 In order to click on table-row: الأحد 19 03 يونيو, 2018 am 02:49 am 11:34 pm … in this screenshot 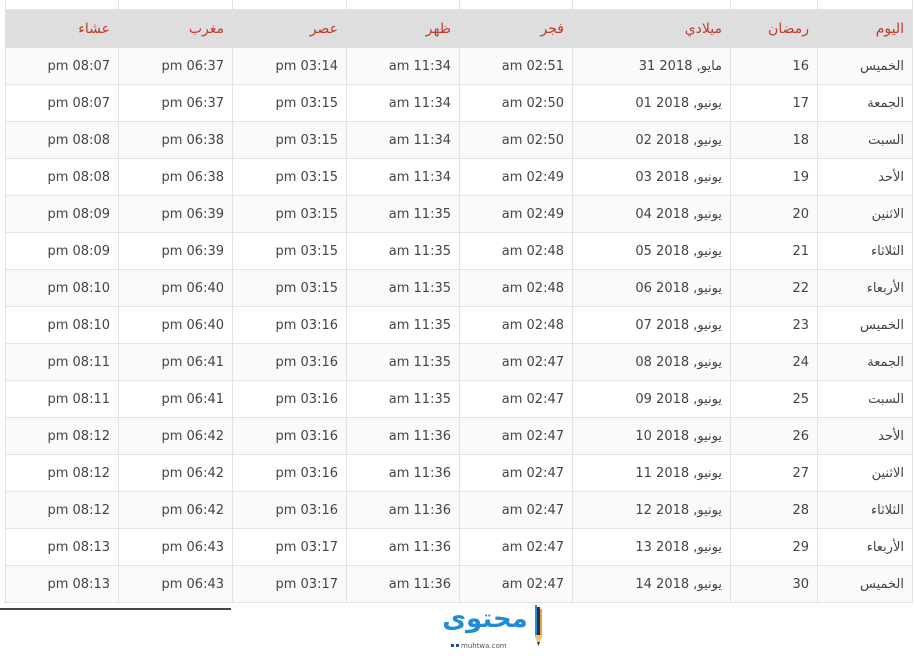, I will do `click(459, 177)`.